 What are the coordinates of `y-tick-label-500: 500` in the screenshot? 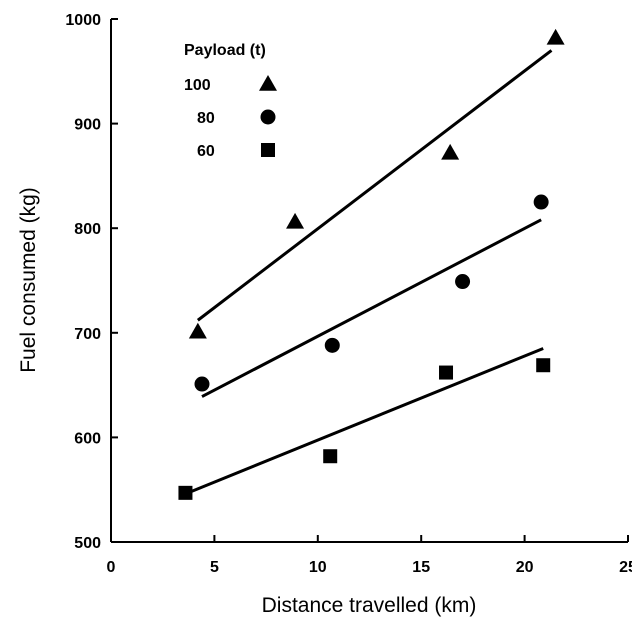 It's located at (87, 543).